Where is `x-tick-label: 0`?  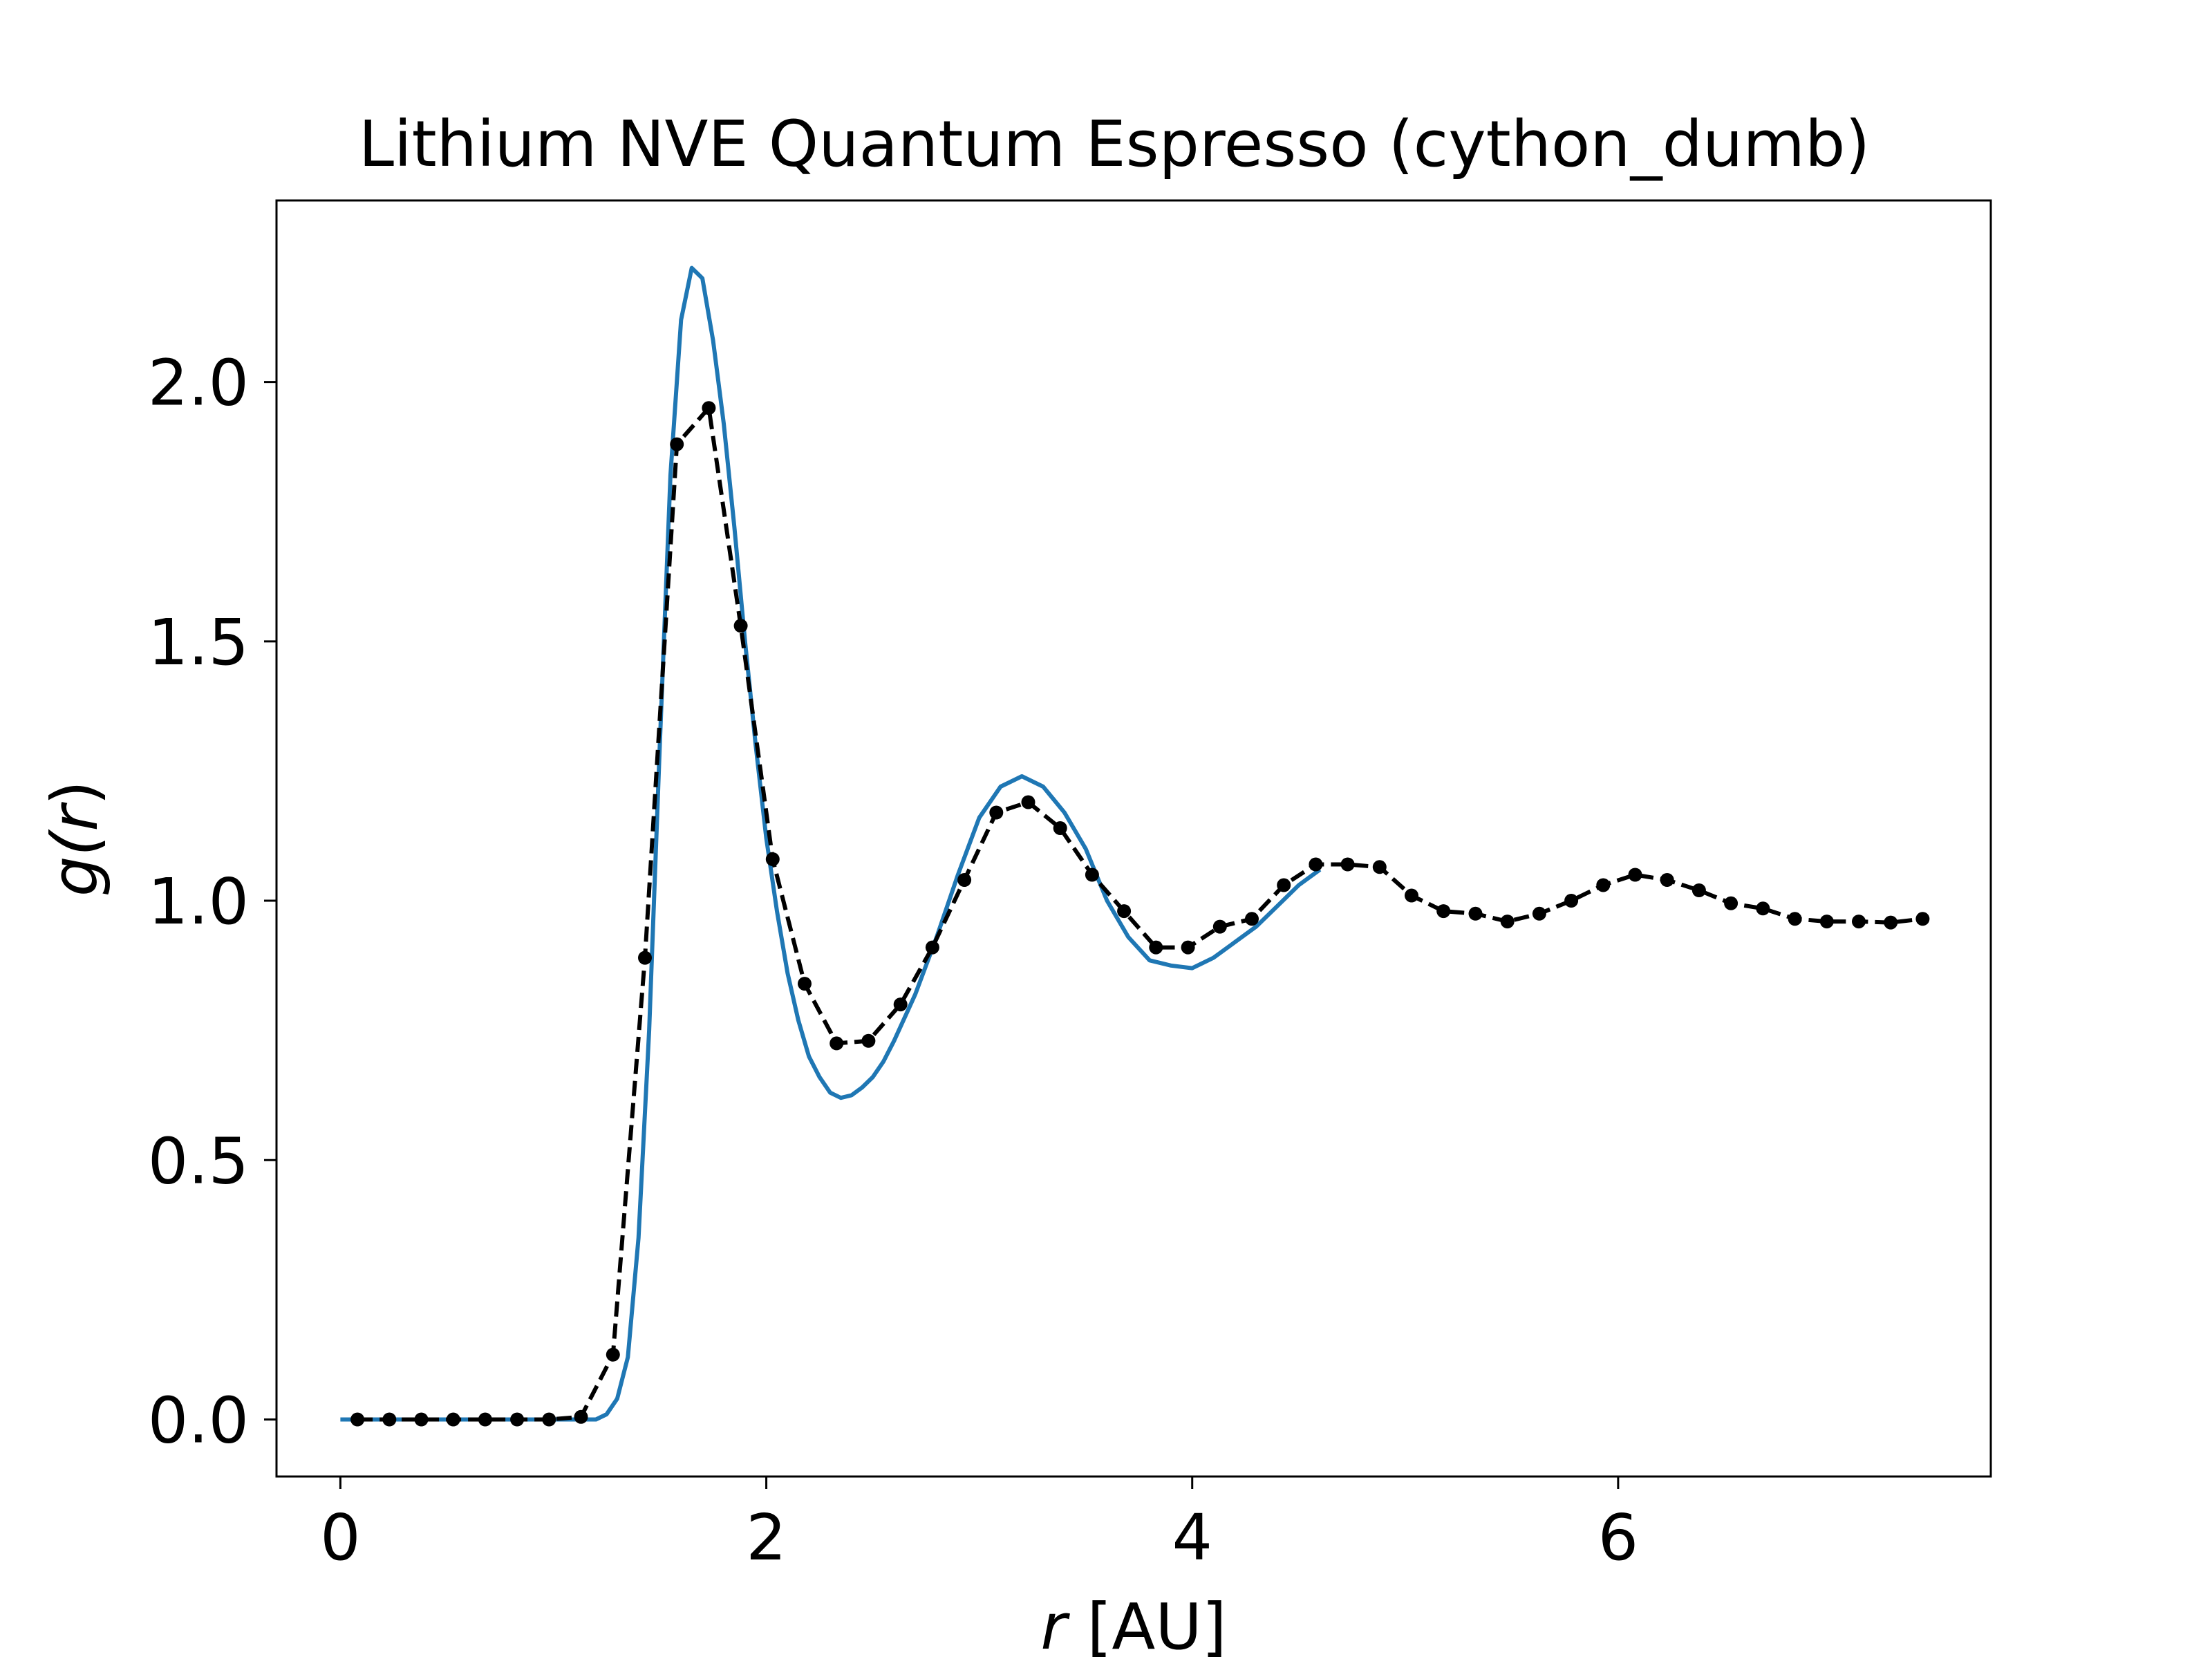
x-tick-label: 0 is located at coordinates (340, 1538).